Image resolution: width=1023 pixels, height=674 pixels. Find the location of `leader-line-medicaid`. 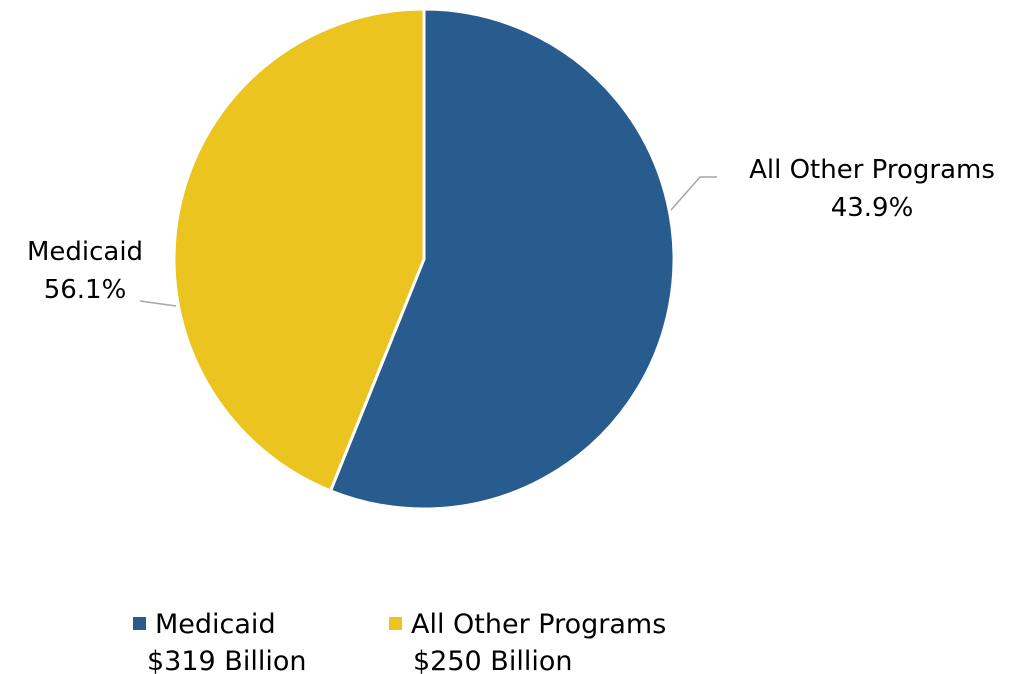

leader-line-medicaid is located at coordinates (158, 303).